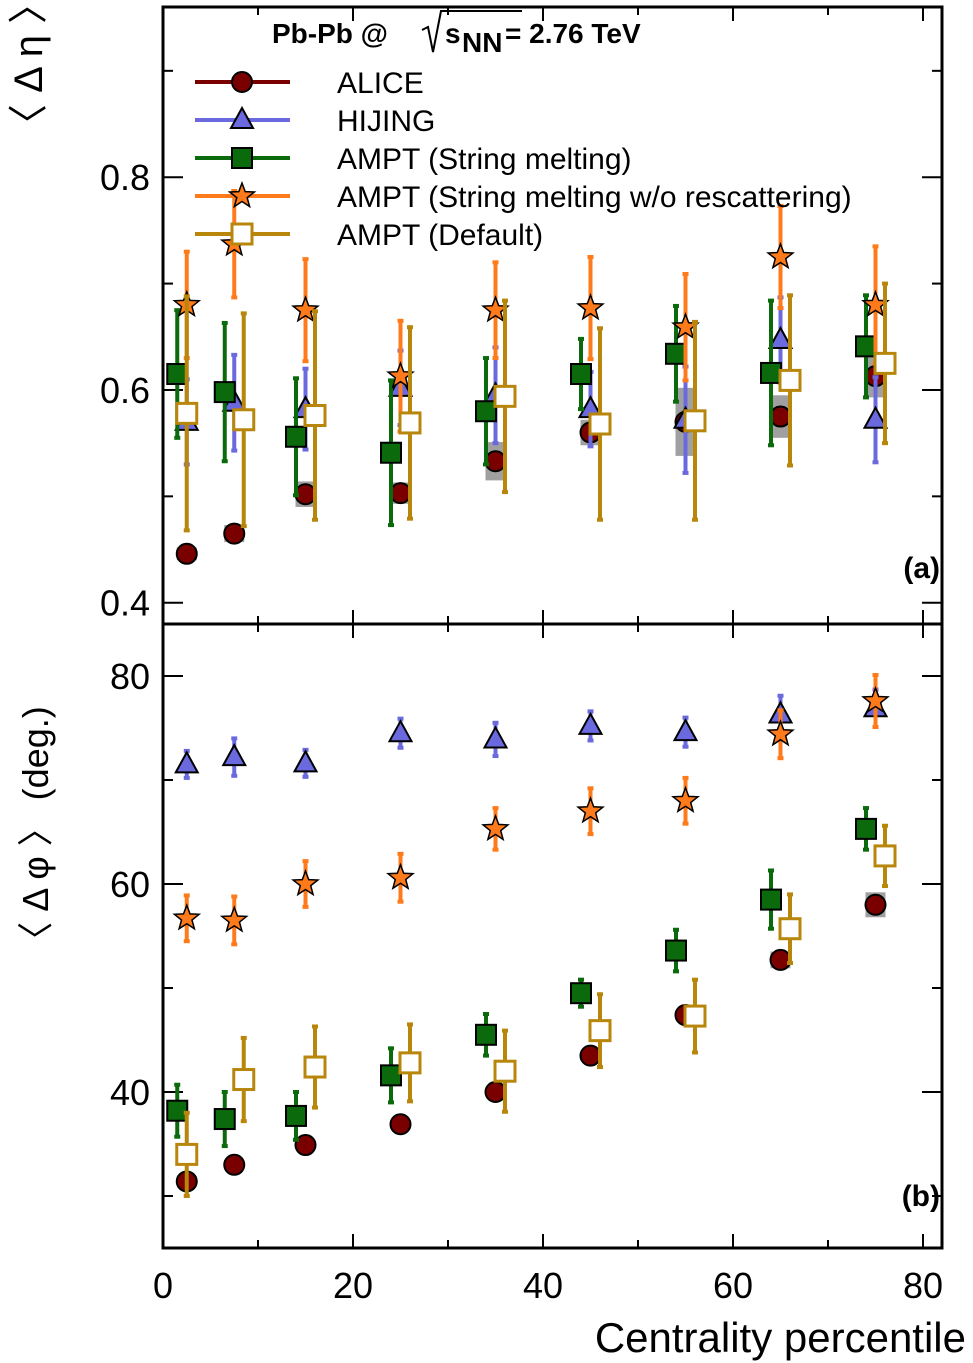  I want to click on legend-label: AMPT (Default), so click(440, 235).